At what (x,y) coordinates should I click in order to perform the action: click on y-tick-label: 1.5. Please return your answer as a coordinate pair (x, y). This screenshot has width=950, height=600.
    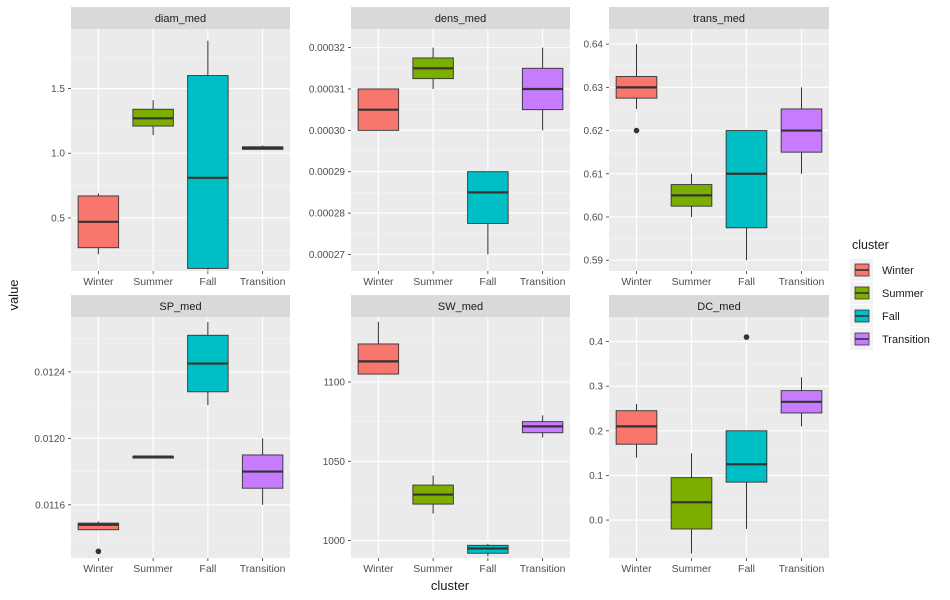
    Looking at the image, I should click on (58, 89).